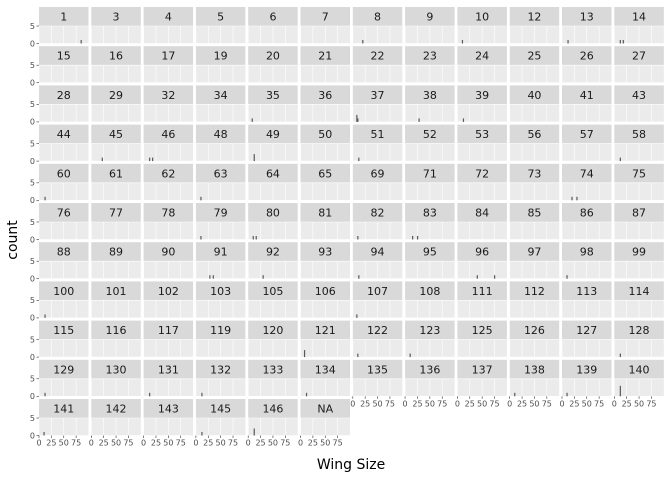  What do you see at coordinates (639, 369) in the screenshot?
I see `facet-strip-label: 140` at bounding box center [639, 369].